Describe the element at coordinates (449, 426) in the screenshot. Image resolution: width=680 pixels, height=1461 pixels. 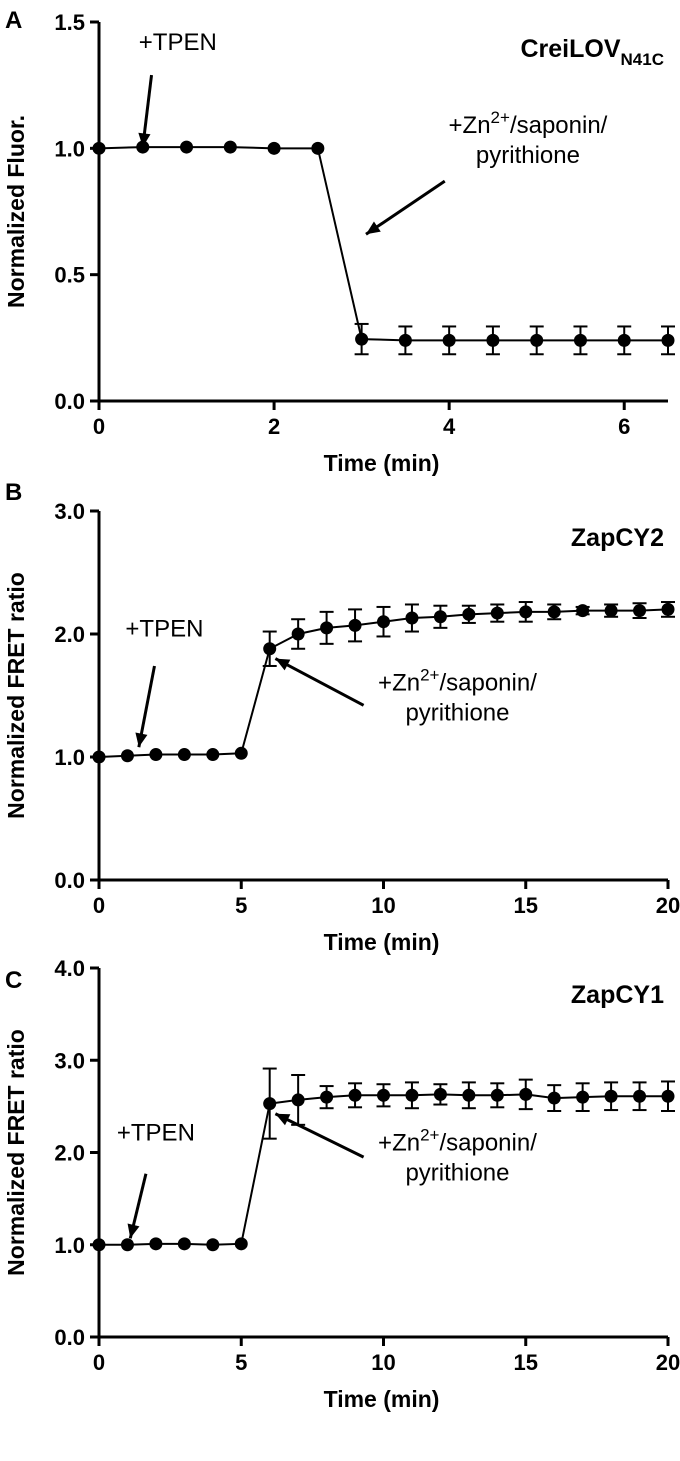
I see `x-tick-label: 4` at that location.